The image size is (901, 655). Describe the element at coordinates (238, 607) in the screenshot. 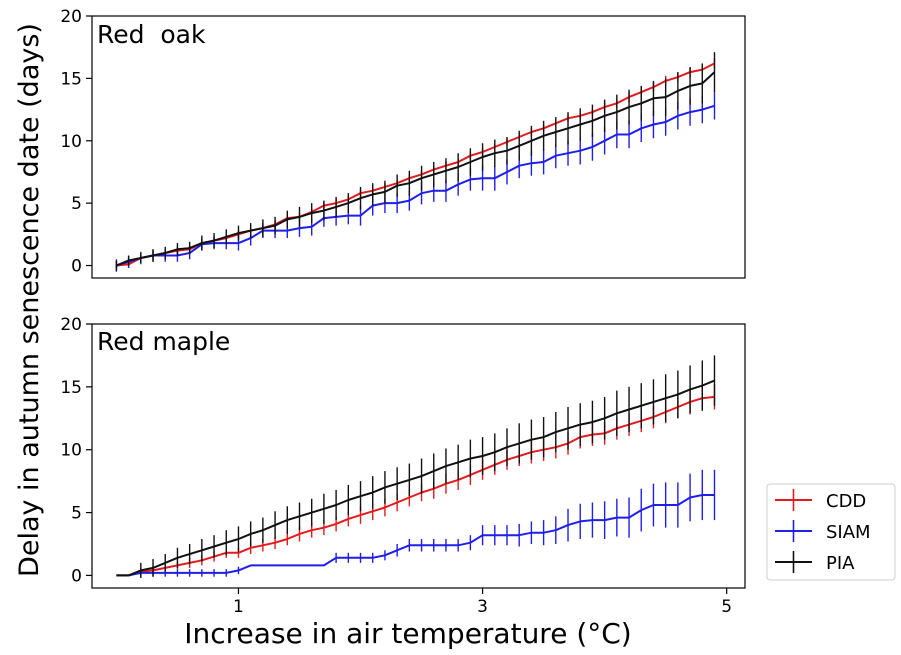

I see `x-tick-label: 1` at that location.